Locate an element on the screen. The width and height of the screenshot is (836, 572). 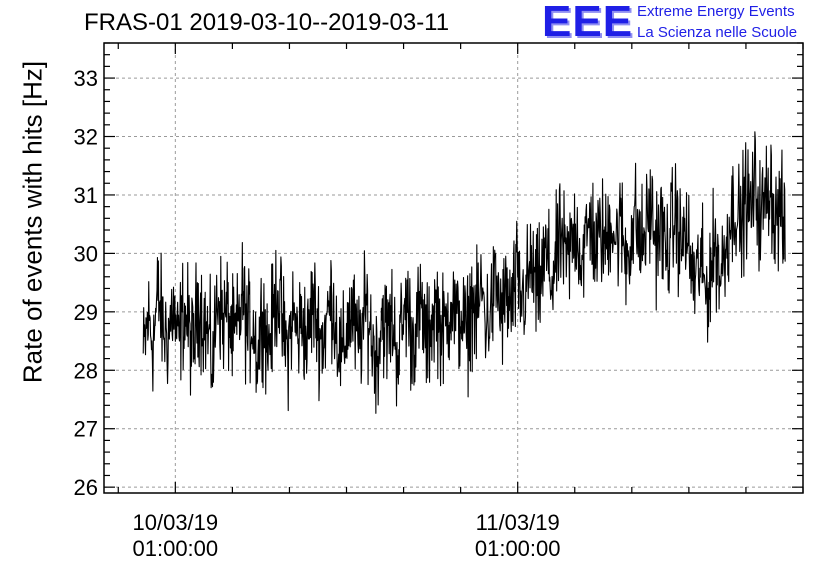
chart-title: FRAS-01 2019-03-10--2019-03-11 is located at coordinates (267, 22).